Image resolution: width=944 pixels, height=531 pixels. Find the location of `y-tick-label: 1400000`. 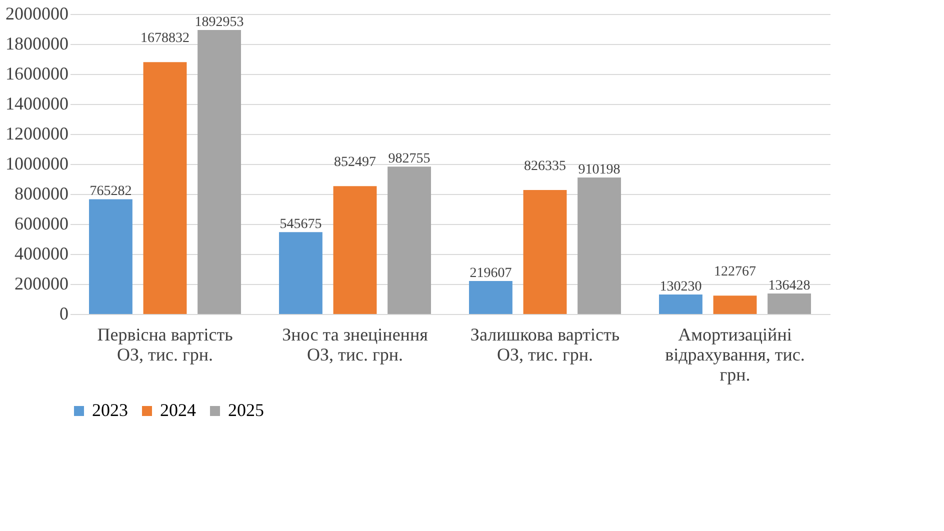

y-tick-label: 1400000 is located at coordinates (37, 104).